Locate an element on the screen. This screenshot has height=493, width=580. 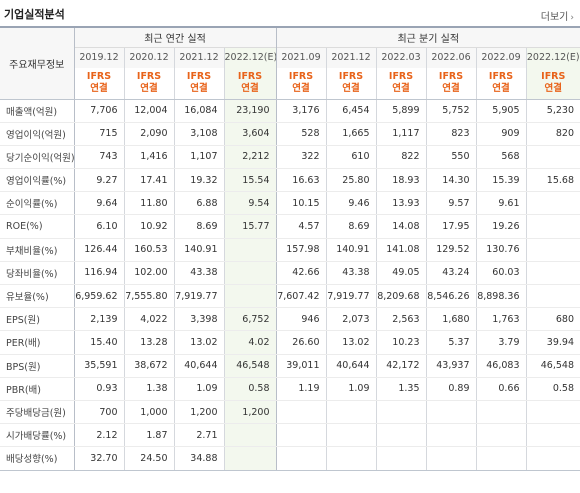
quarter-value-cell: 7,607.42 is located at coordinates (300, 296).